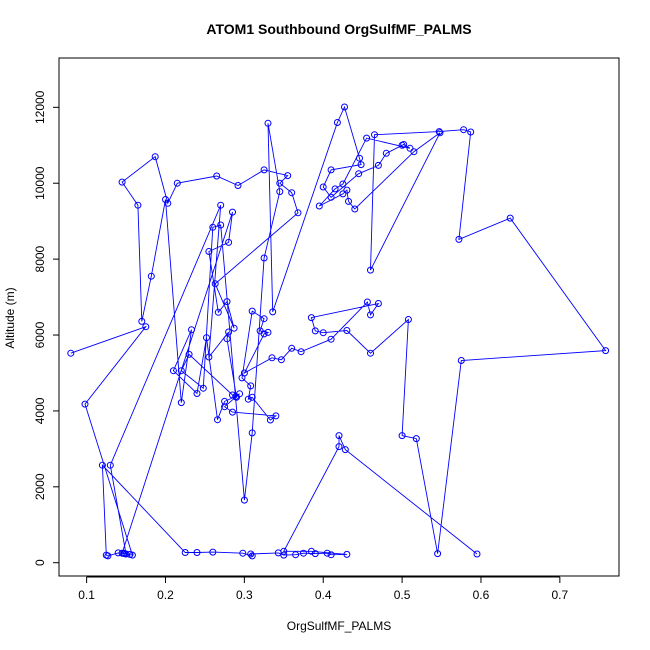 Image resolution: width=650 pixels, height=650 pixels. What do you see at coordinates (40, 258) in the screenshot?
I see `y-tick-label: 8000` at bounding box center [40, 258].